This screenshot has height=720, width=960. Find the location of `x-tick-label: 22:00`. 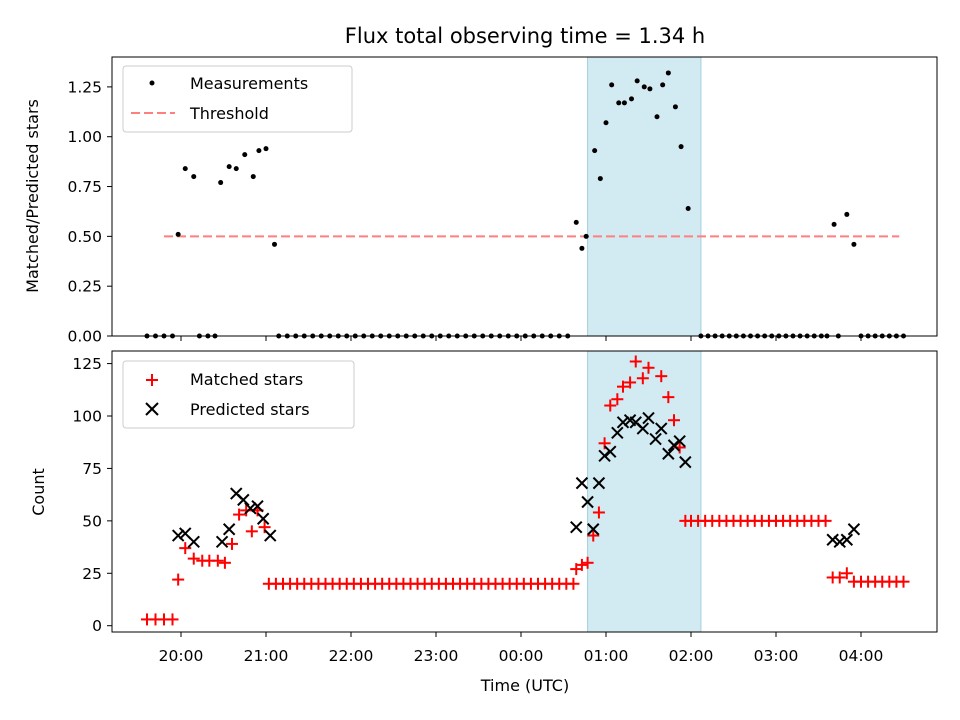

x-tick-label: 22:00 is located at coordinates (351, 656).